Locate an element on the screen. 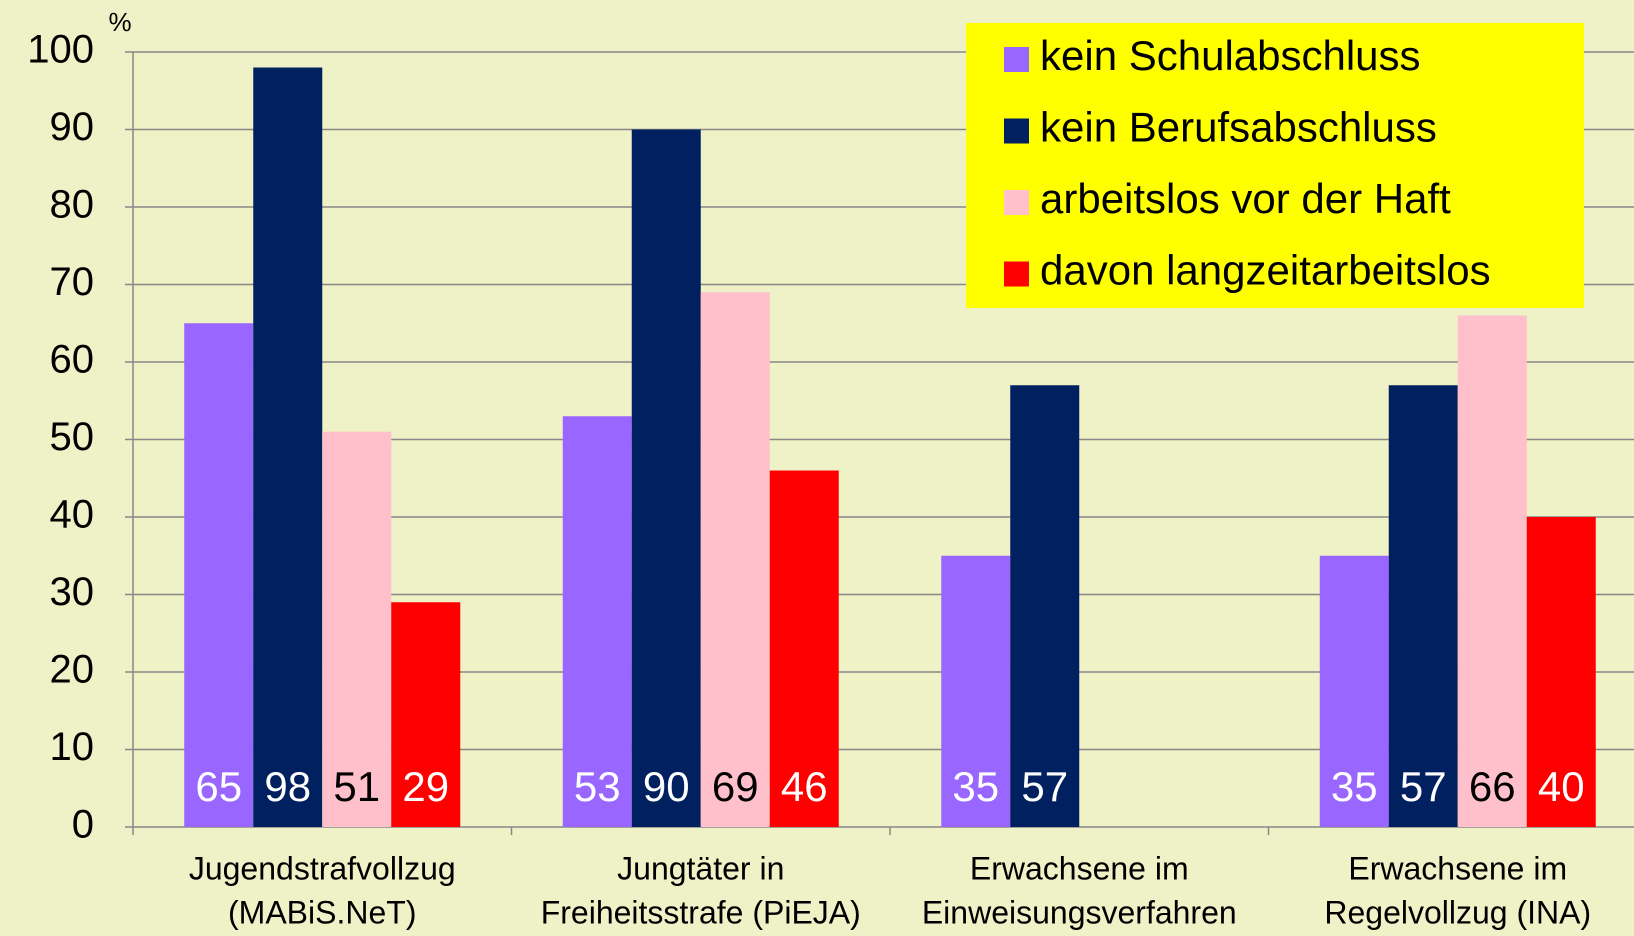 The image size is (1634, 936). y-tick-label: 40 is located at coordinates (72, 515).